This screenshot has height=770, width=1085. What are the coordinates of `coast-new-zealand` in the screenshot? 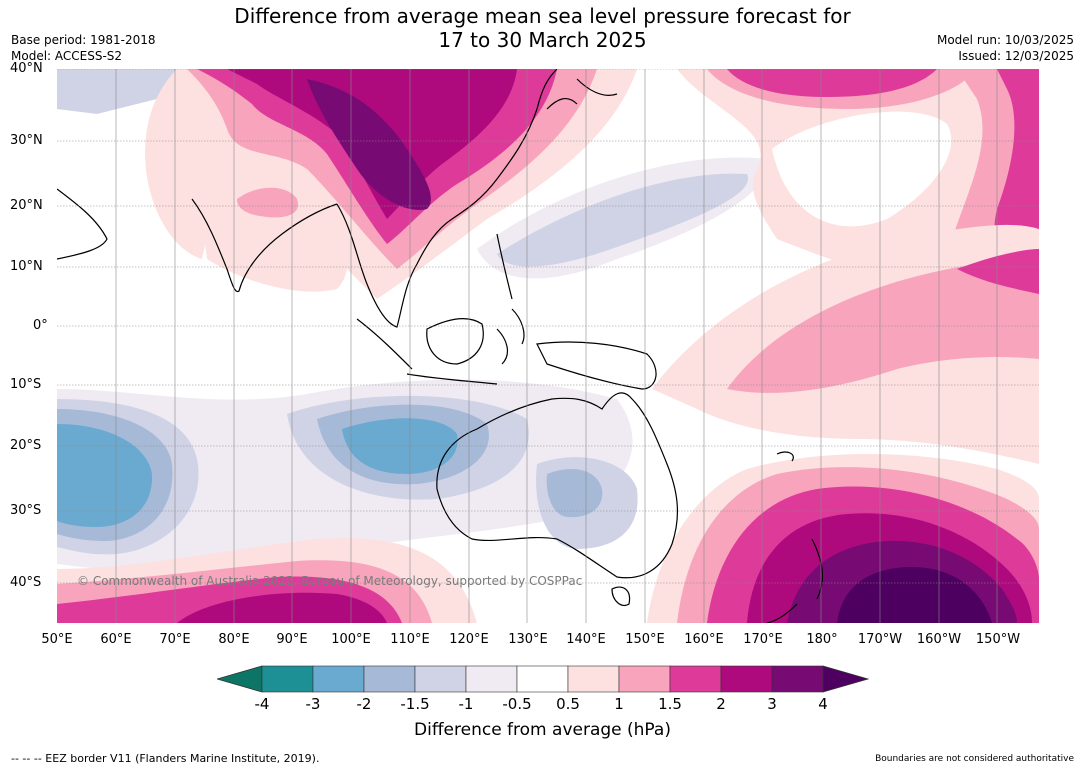 It's located at (794, 580).